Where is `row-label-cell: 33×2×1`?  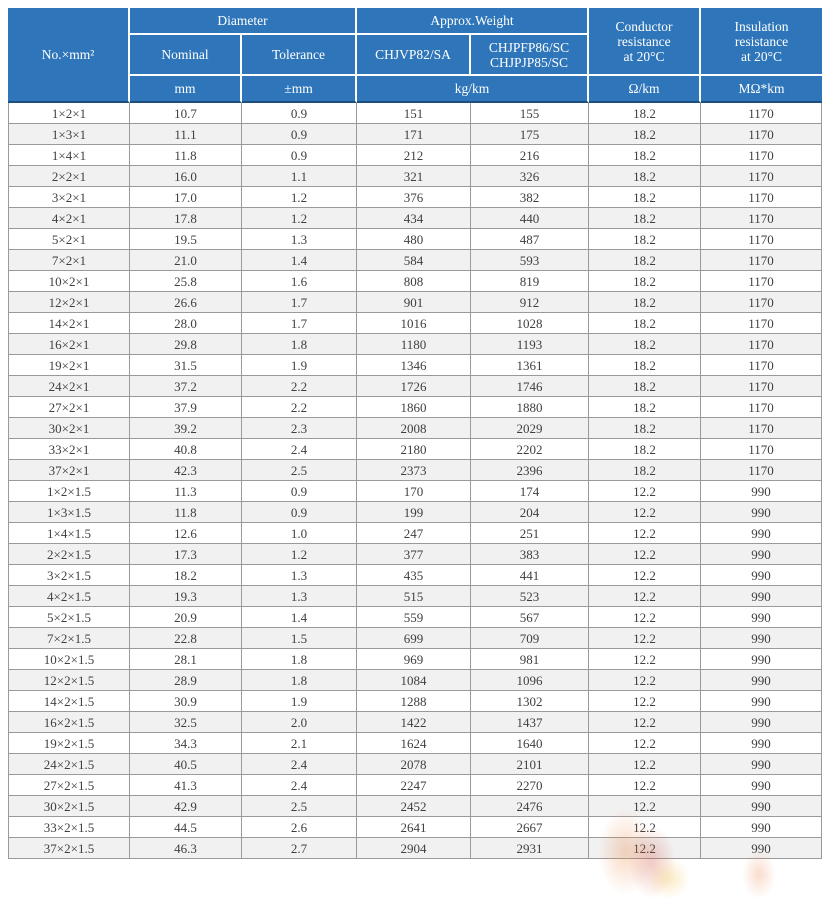
row-label-cell: 33×2×1 is located at coordinates (69, 449).